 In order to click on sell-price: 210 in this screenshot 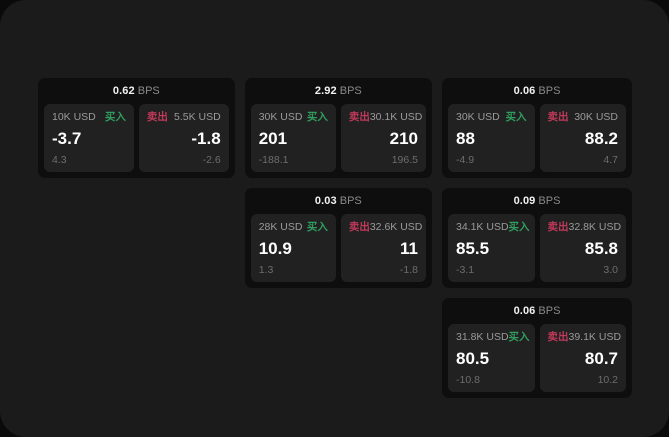, I will do `click(403, 138)`.